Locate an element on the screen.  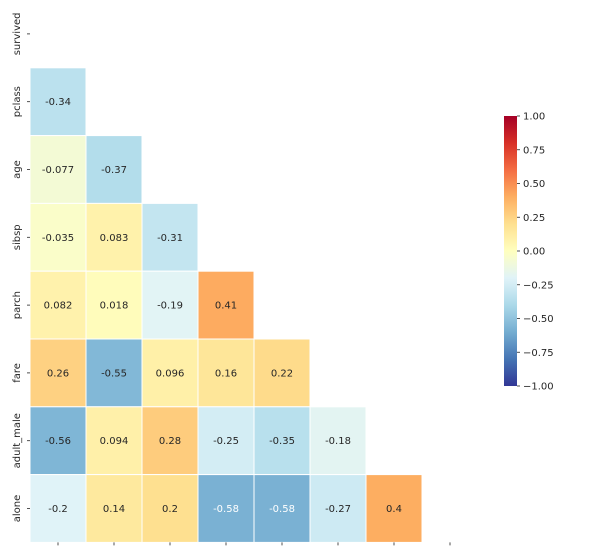
heatmap-cell-alone-adult_male is located at coordinates (394, 508).